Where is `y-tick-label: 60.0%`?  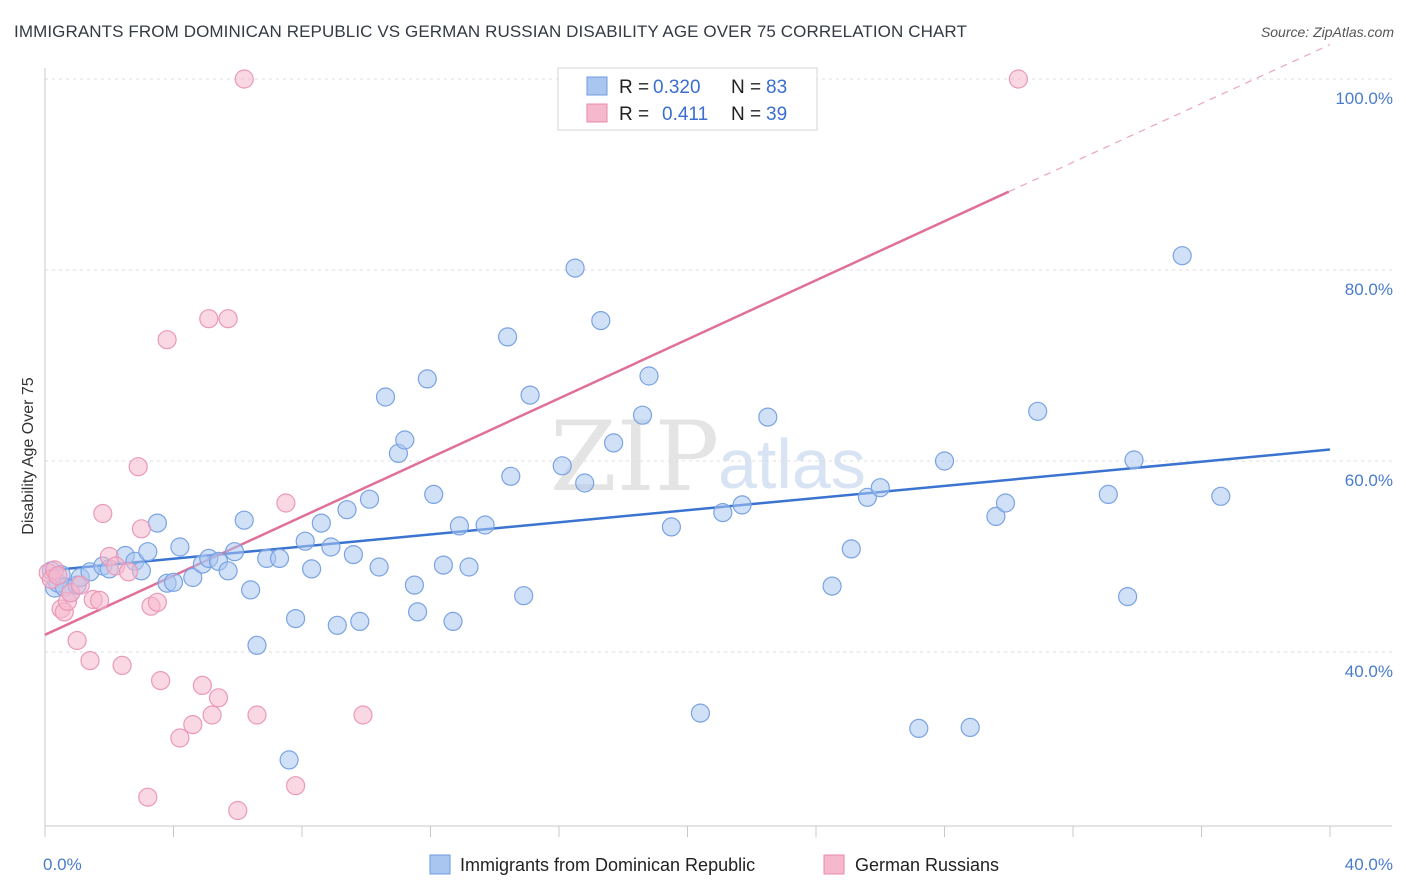
y-tick-label: 60.0% is located at coordinates (1369, 480).